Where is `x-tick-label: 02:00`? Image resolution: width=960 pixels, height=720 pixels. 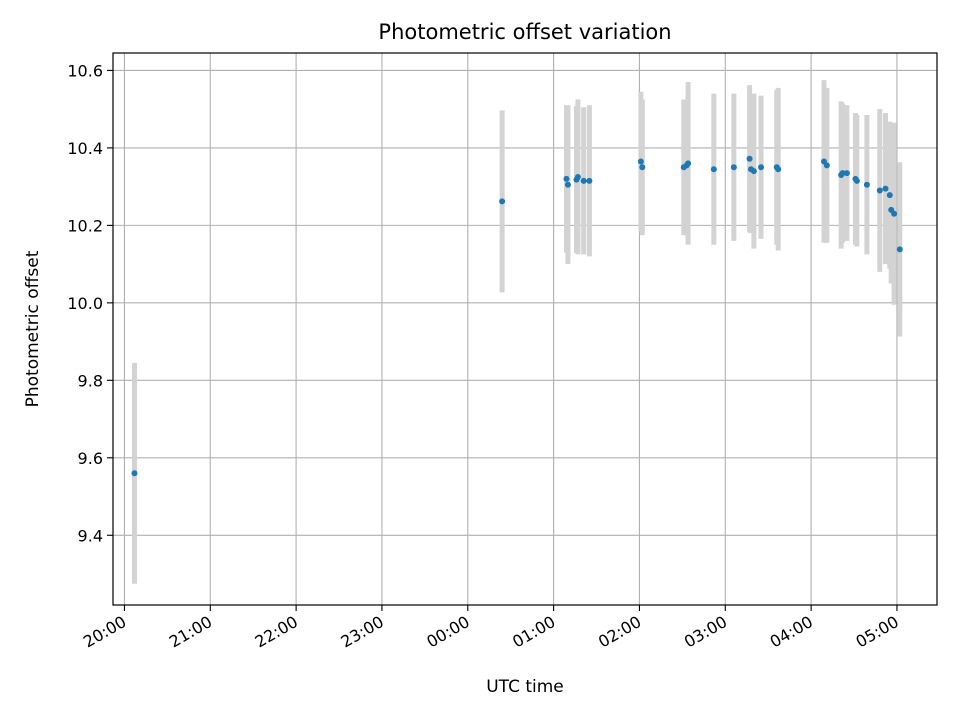 x-tick-label: 02:00 is located at coordinates (619, 632).